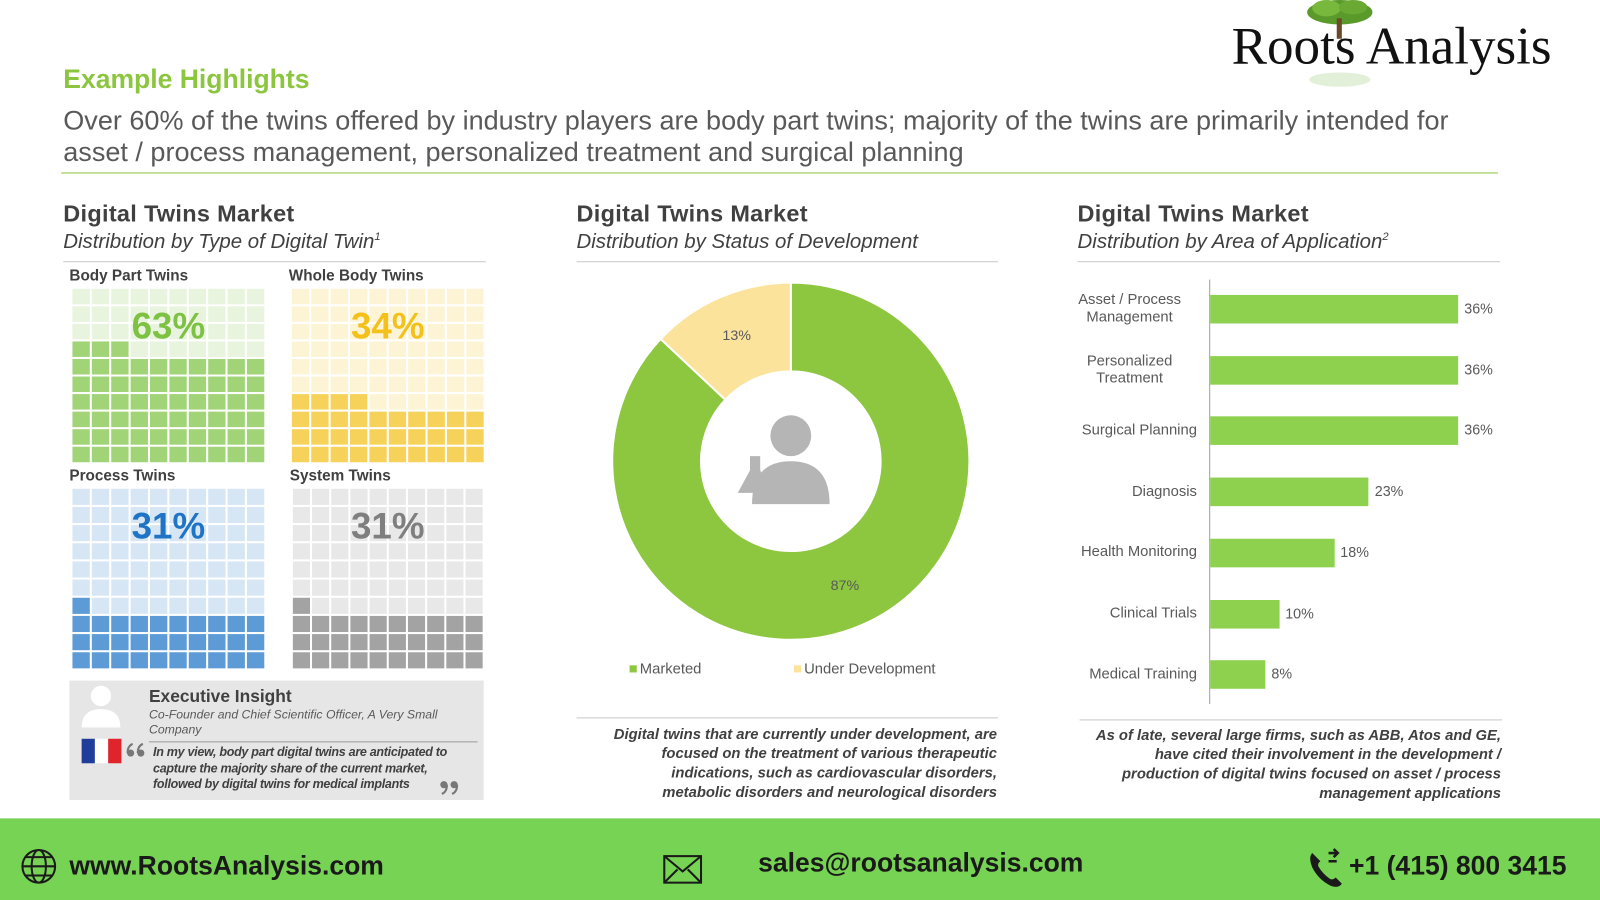 The height and width of the screenshot is (900, 1600). I want to click on legend-label: Under Development, so click(869, 669).